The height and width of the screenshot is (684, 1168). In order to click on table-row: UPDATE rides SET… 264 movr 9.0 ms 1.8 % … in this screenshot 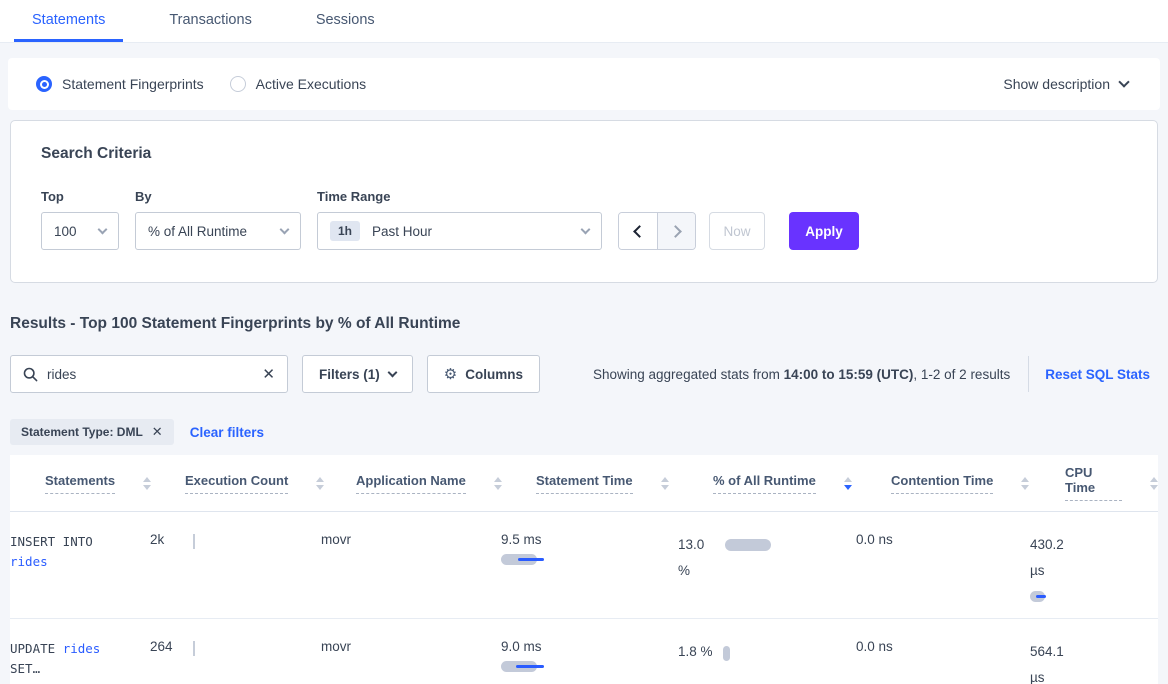, I will do `click(584, 651)`.